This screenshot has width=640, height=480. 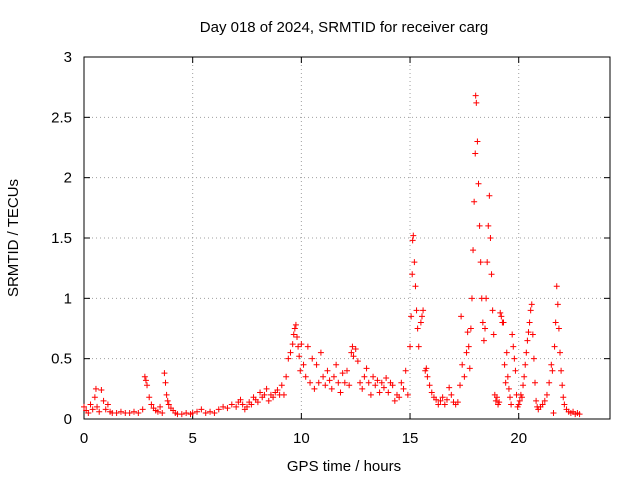 I want to click on x-tick-label: 10, so click(x=301, y=438).